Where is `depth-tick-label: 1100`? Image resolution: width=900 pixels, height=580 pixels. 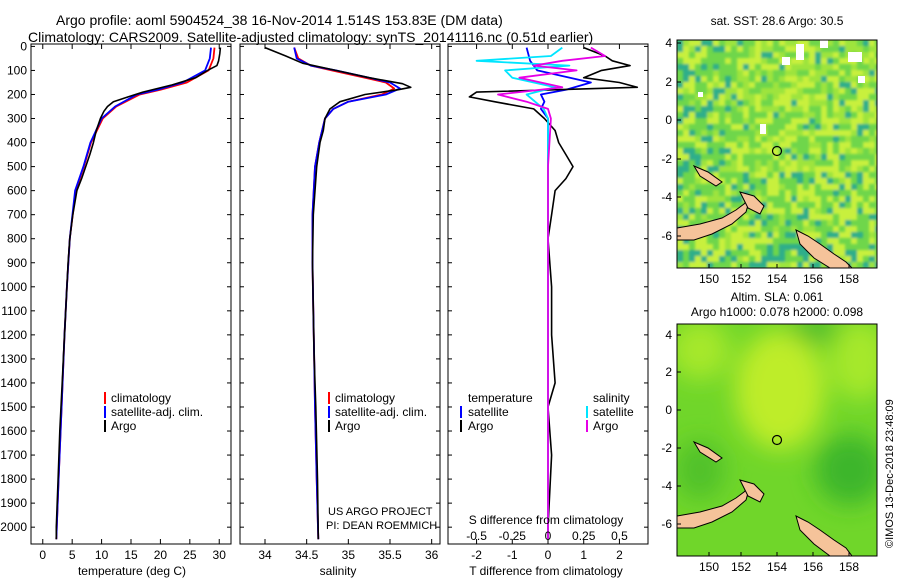
depth-tick-label: 1100 is located at coordinates (14, 311).